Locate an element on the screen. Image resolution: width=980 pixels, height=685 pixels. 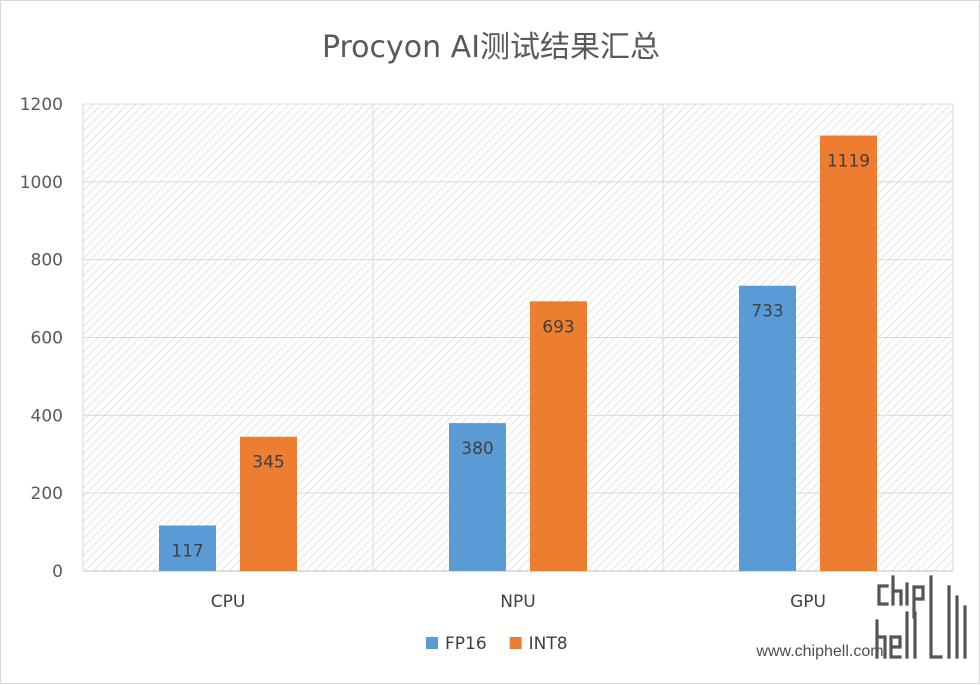
data-label: 733 is located at coordinates (767, 312).